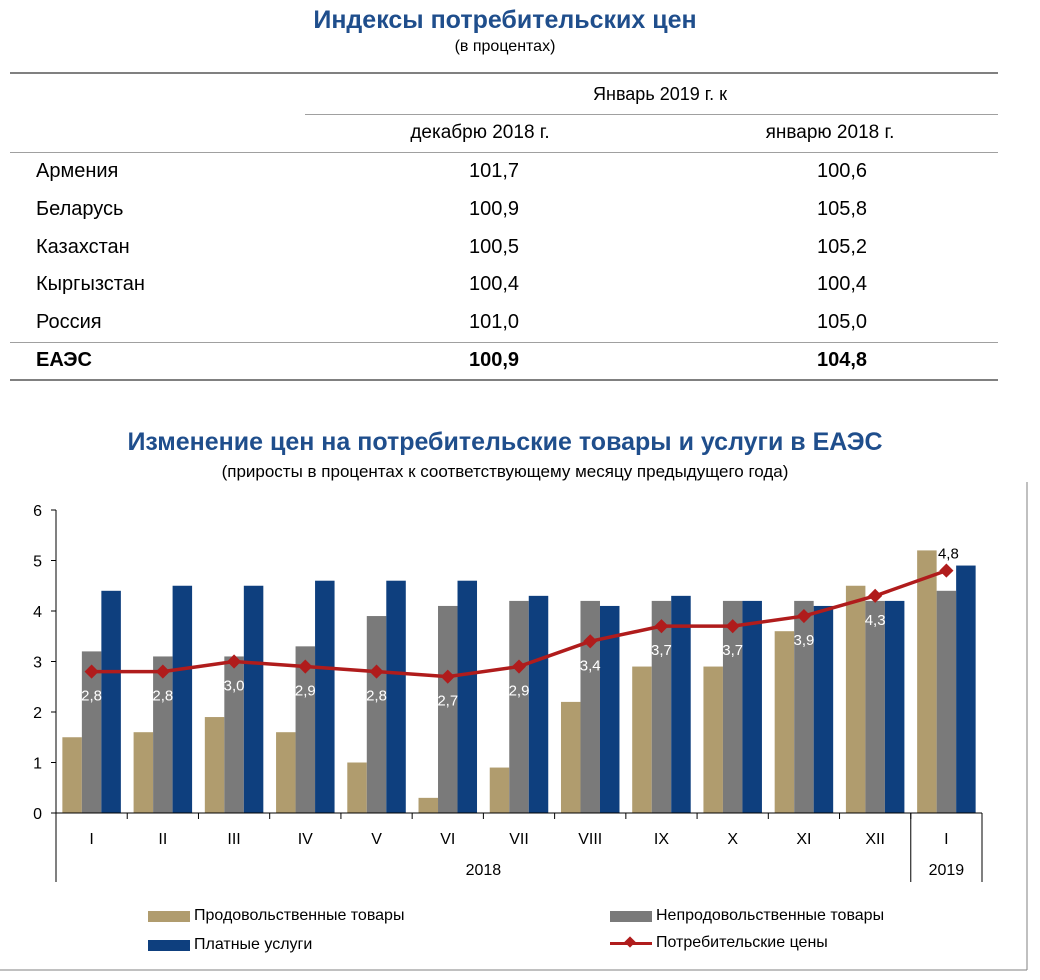 This screenshot has height=980, width=1040. I want to click on row-v1: 100,5, so click(494, 247).